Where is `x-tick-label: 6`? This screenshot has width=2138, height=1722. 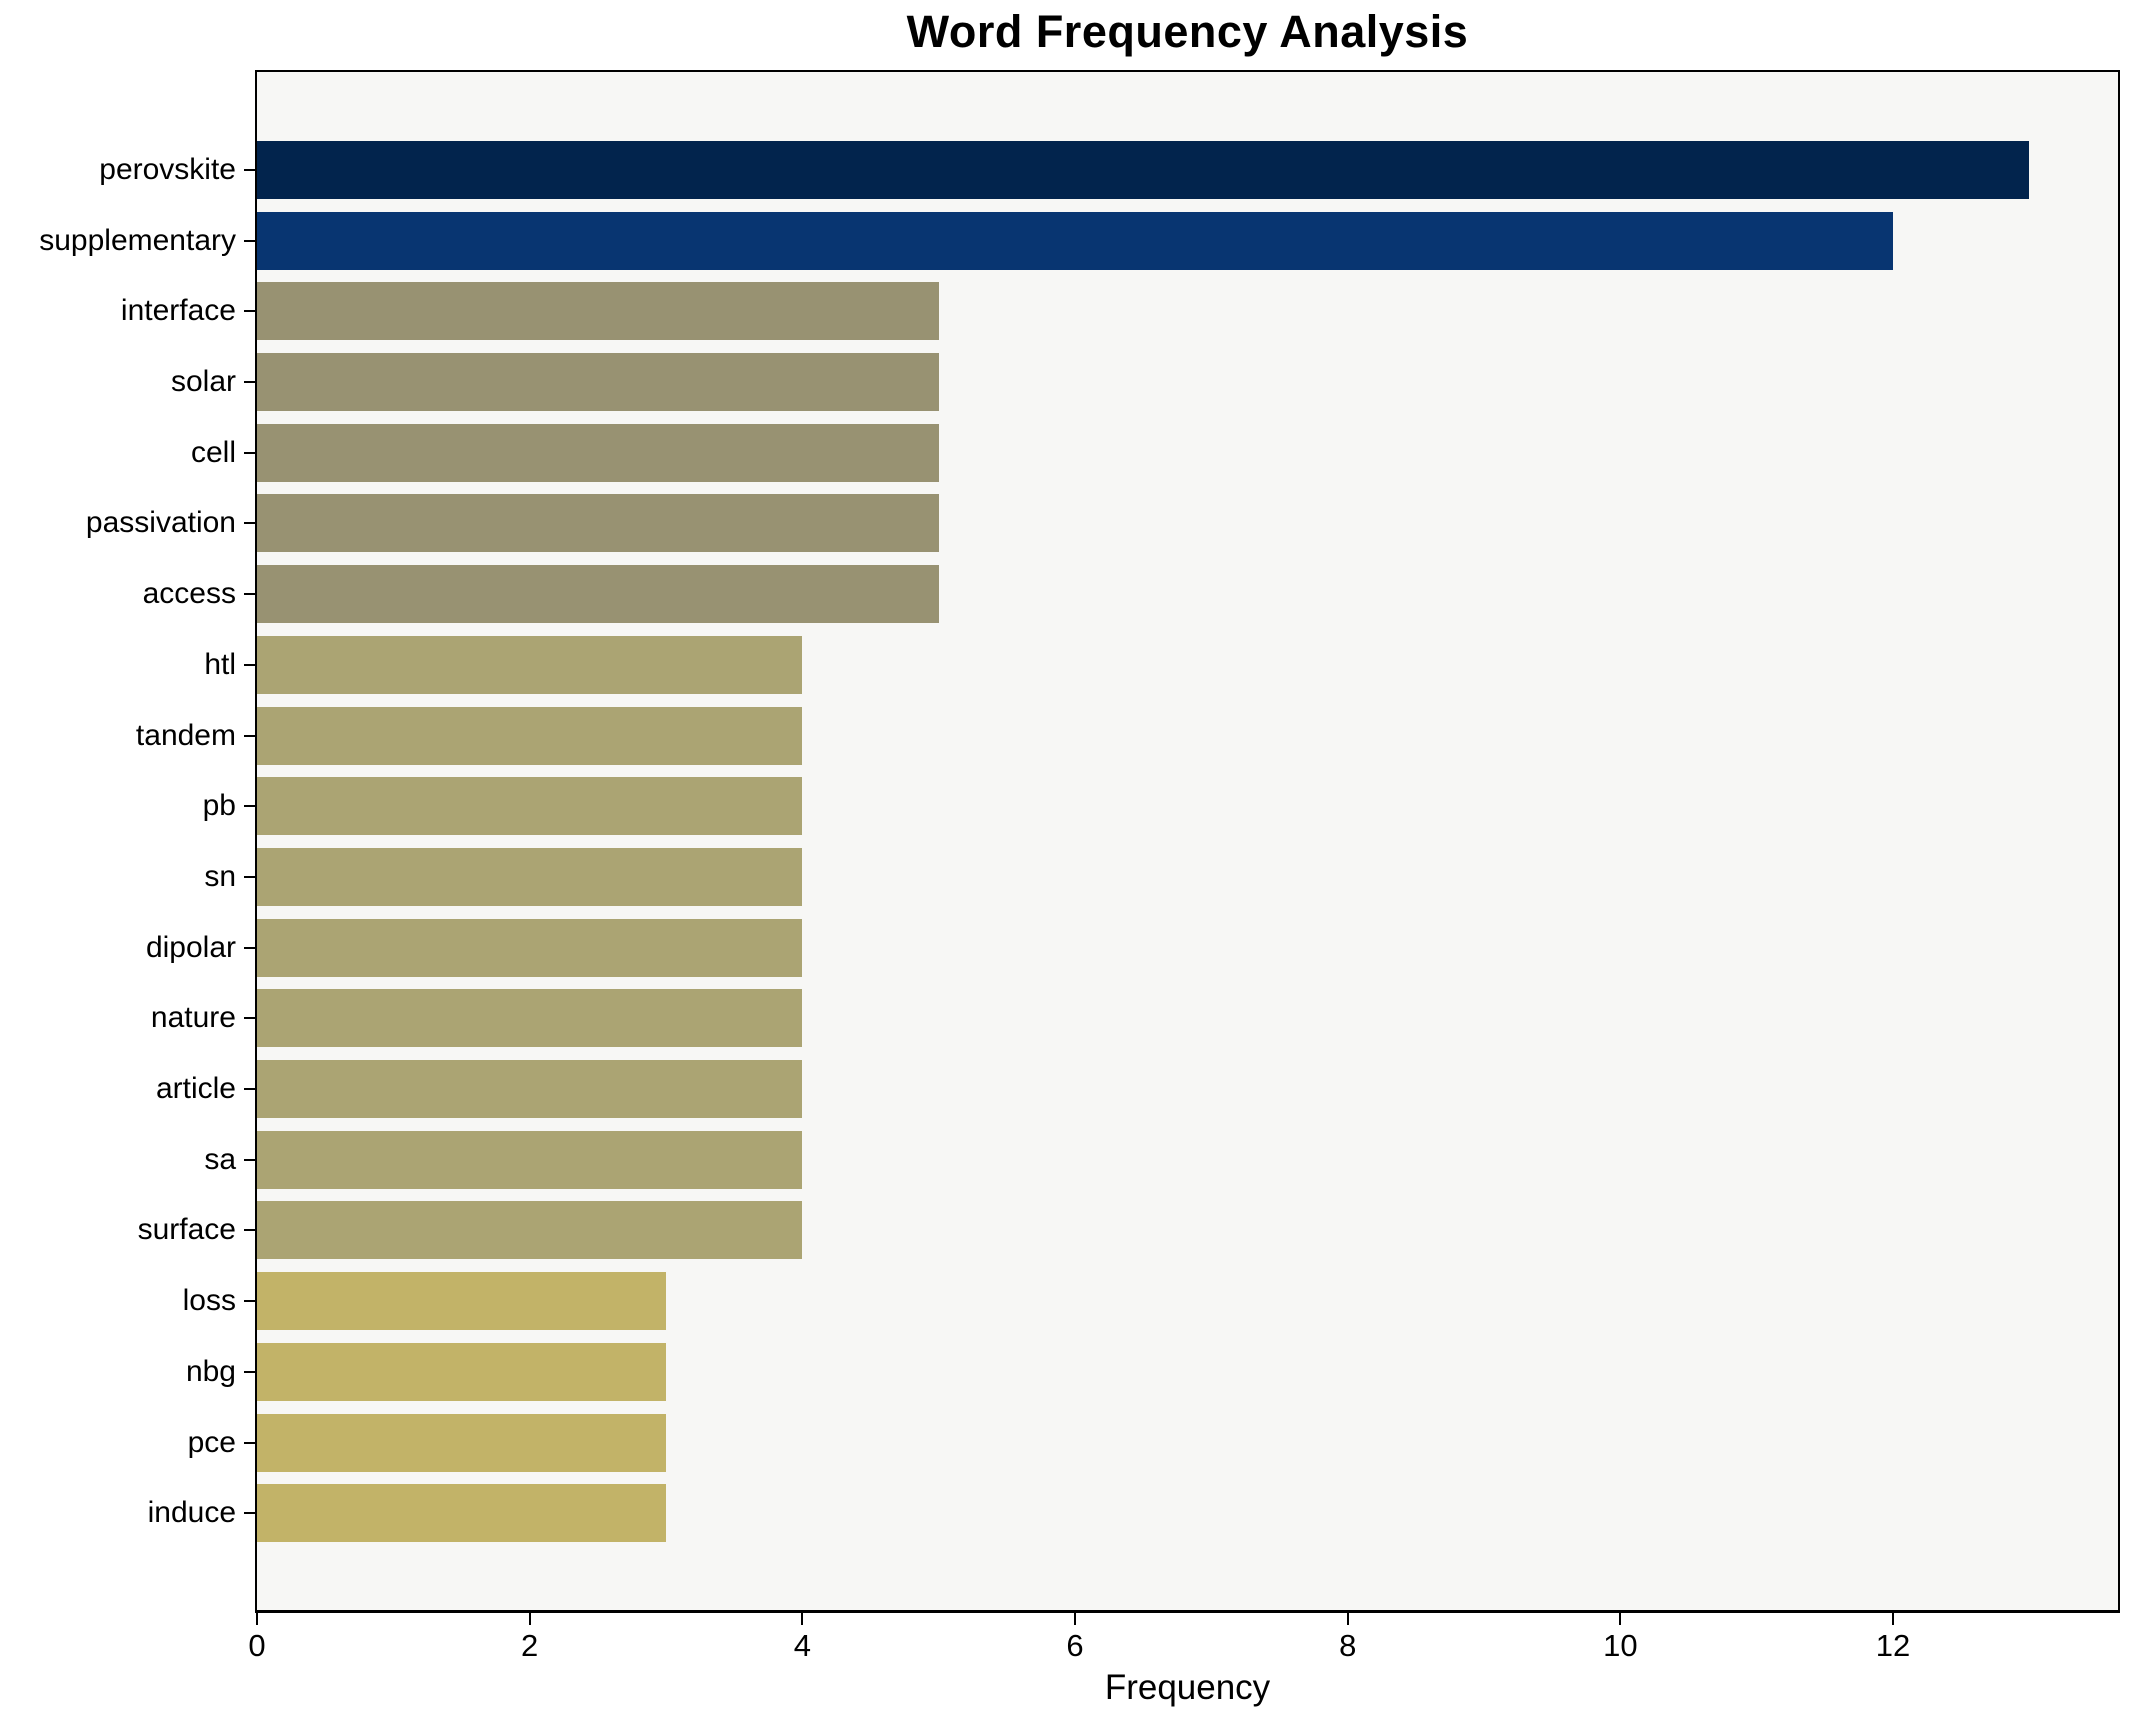
x-tick-label: 6 is located at coordinates (1075, 1645).